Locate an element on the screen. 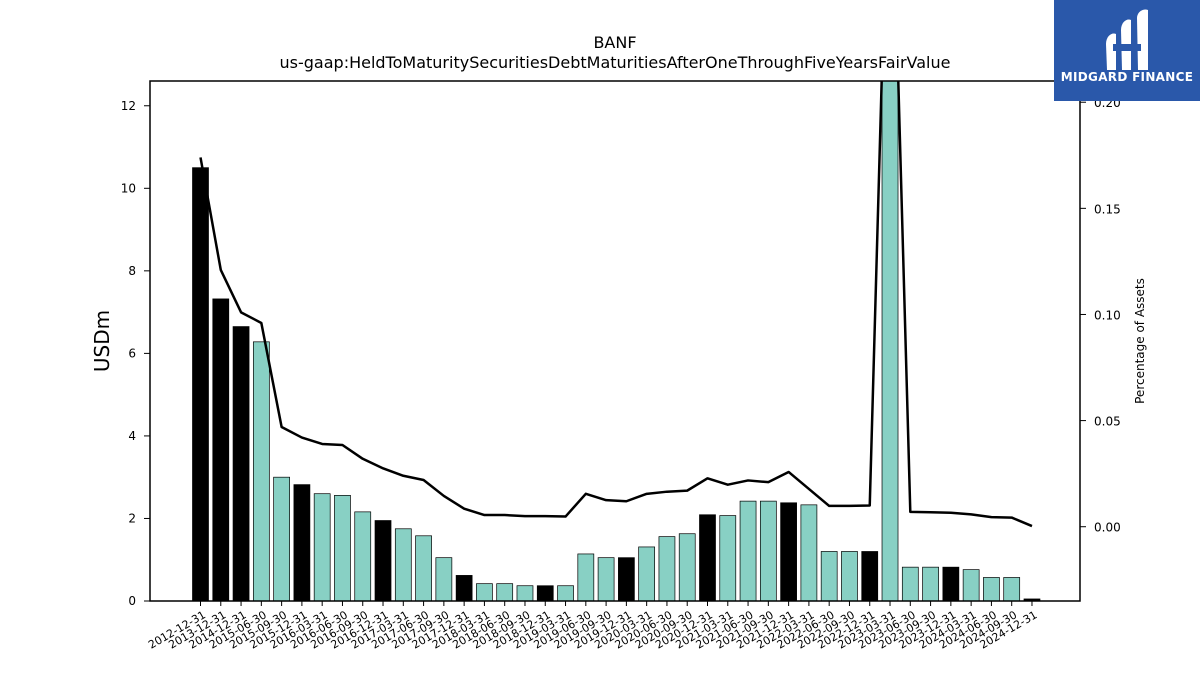 The height and width of the screenshot is (675, 1200). y2-tick-label: 0.05 is located at coordinates (1107, 422).